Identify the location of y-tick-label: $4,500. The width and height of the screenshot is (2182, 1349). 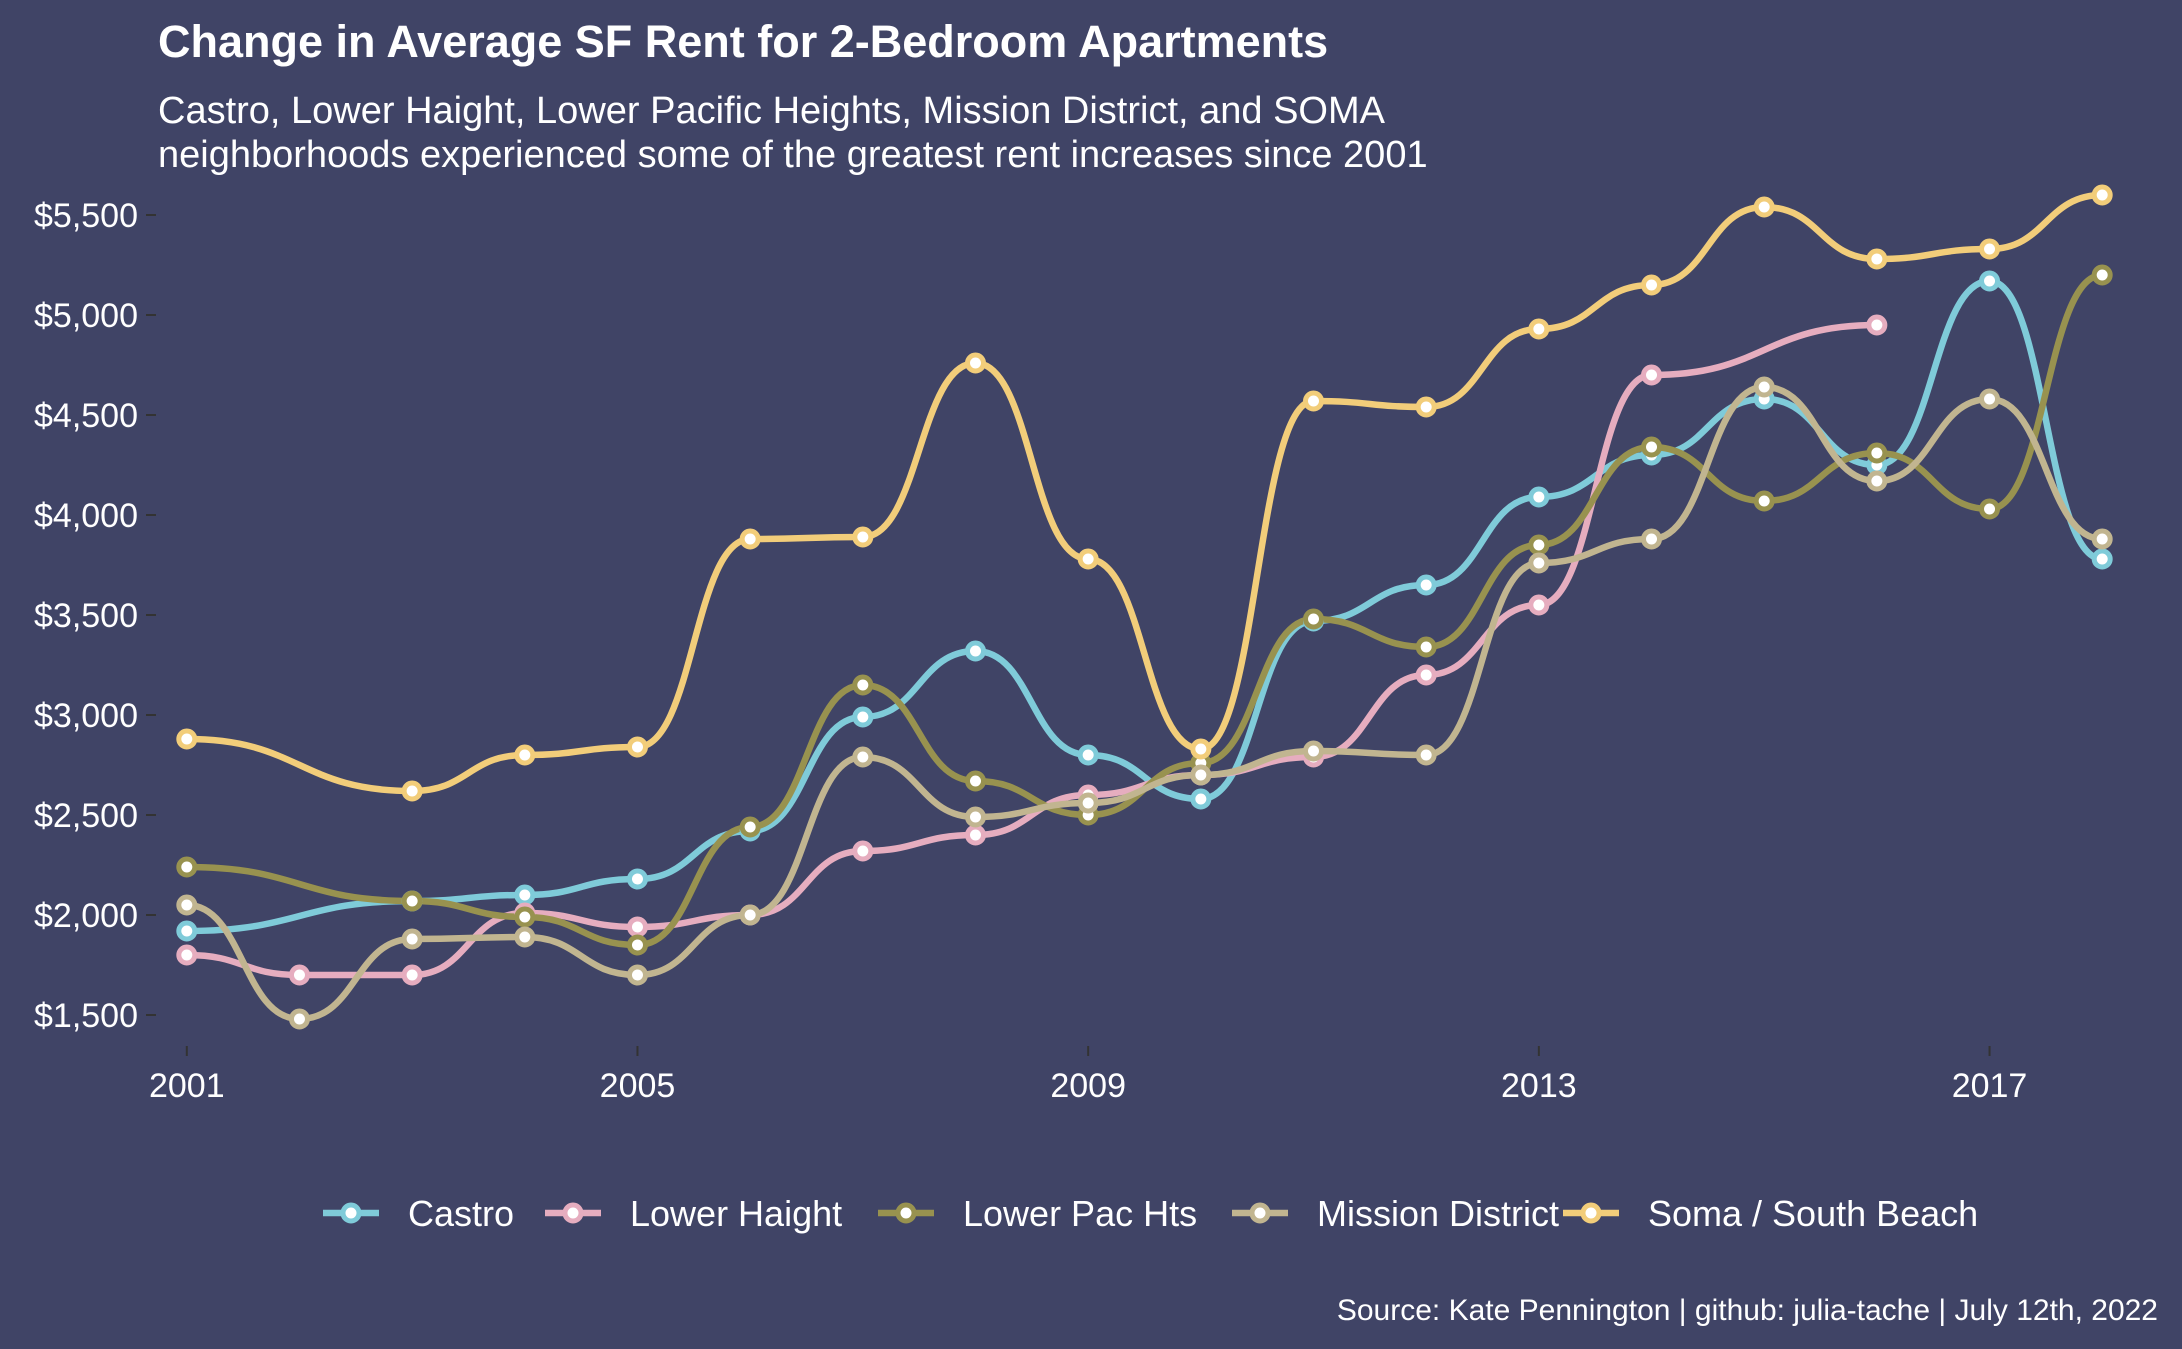
(86, 416).